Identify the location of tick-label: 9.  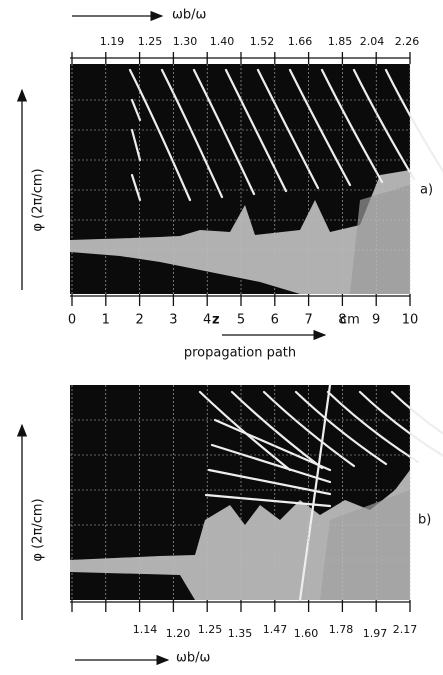
(376, 320).